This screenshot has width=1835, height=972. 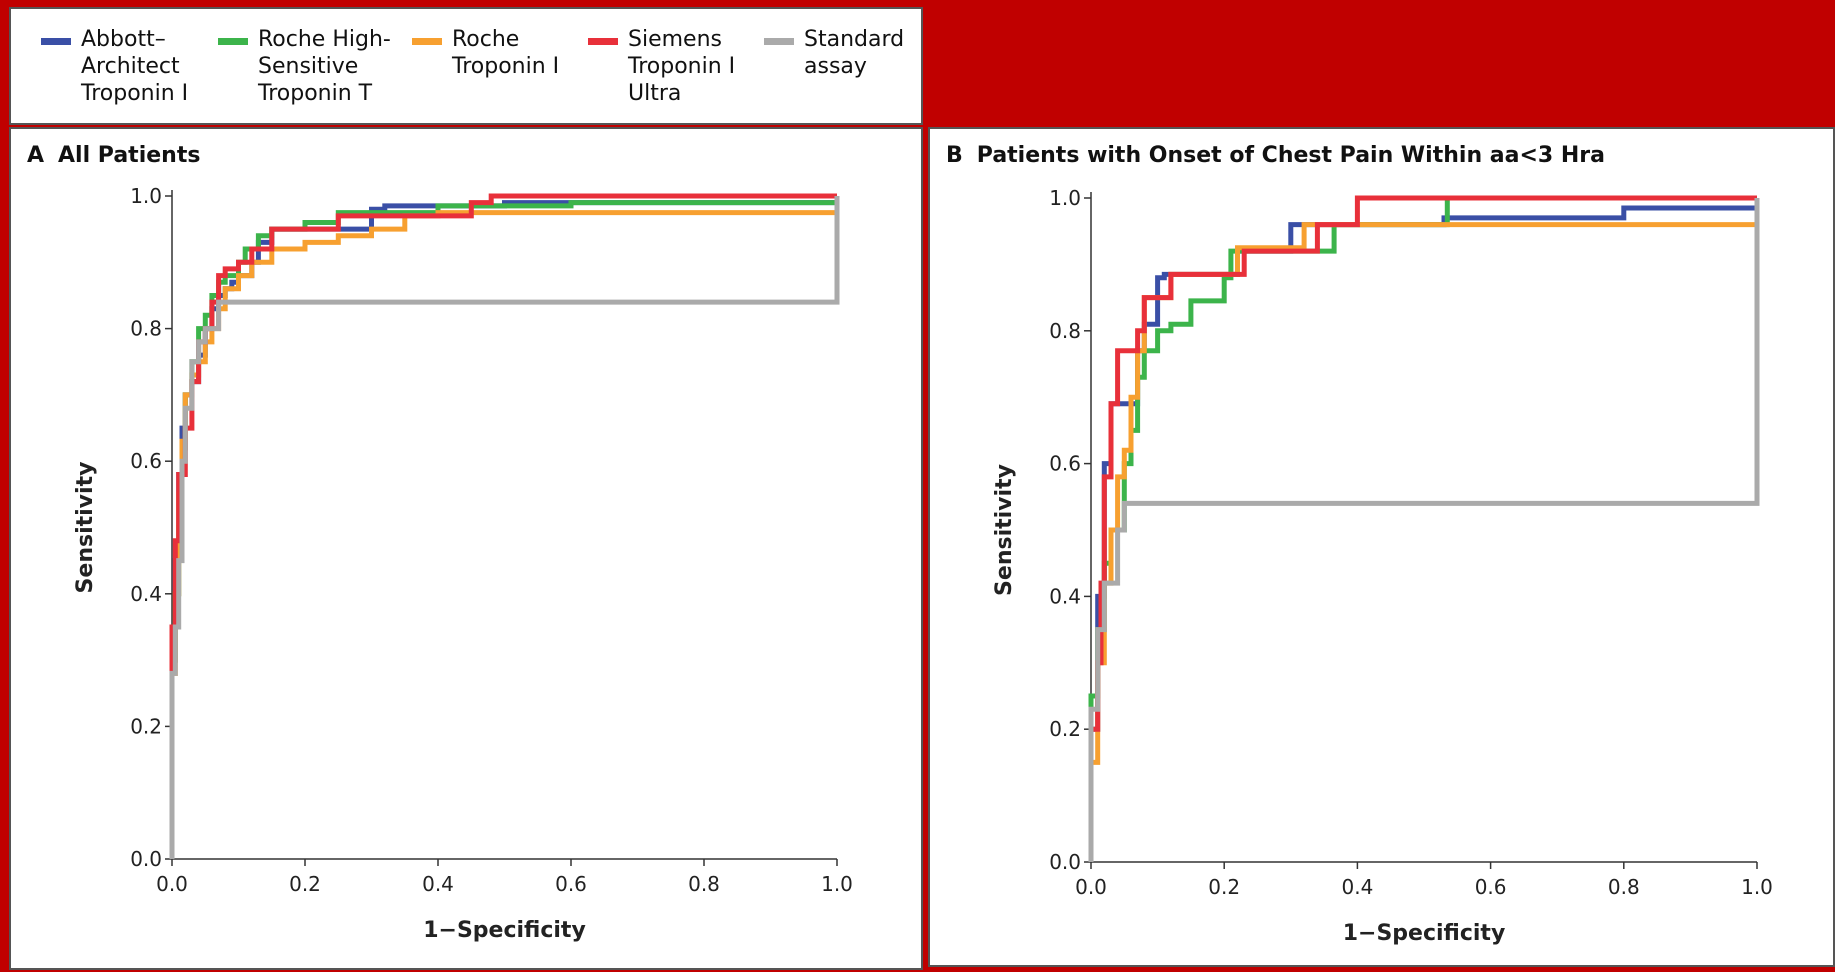 I want to click on chart-a-x-tick-label: 0.6, so click(x=571, y=884).